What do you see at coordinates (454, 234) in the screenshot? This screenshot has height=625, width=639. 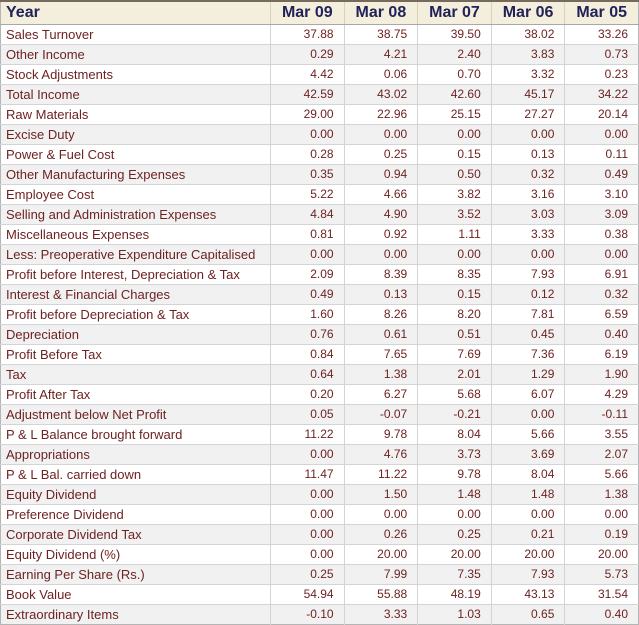 I see `value-cell: 1.11` at bounding box center [454, 234].